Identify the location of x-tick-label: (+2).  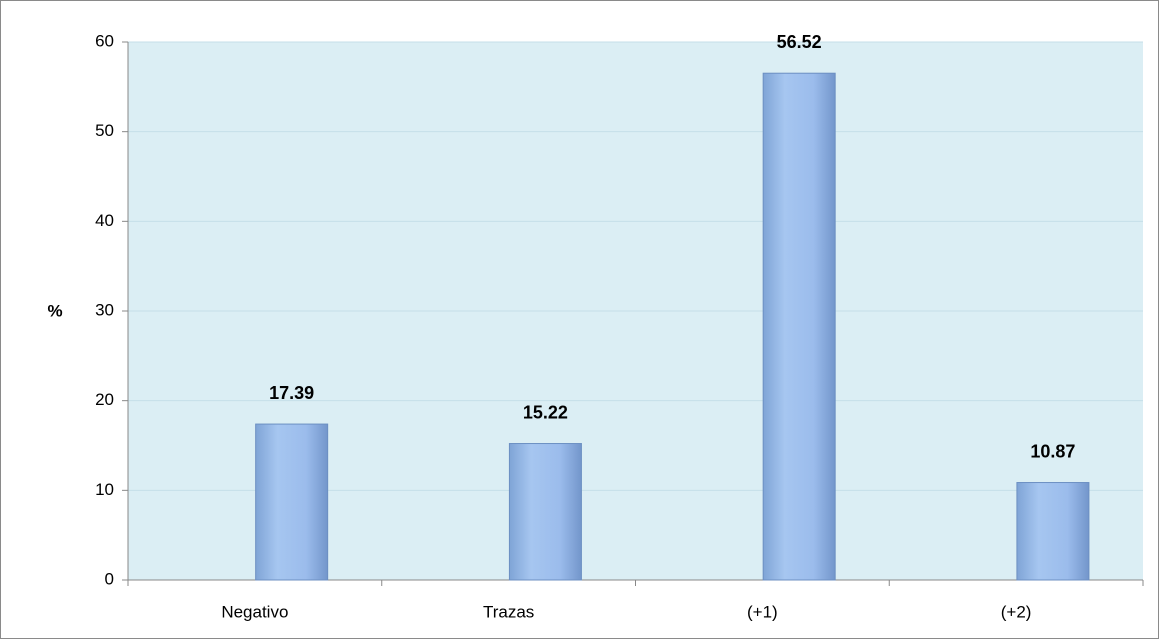
(1016, 611).